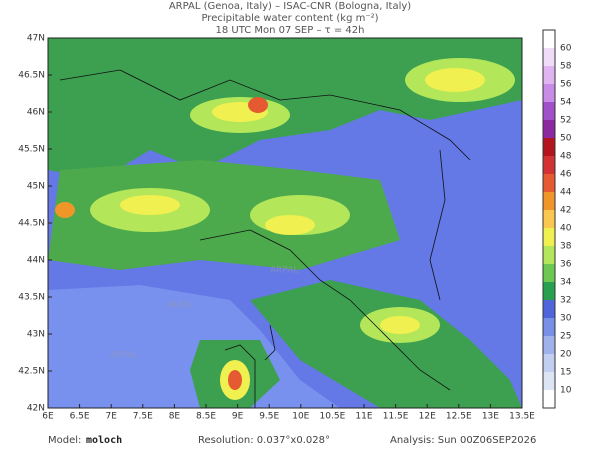  I want to click on colorbar-label: 32, so click(565, 301).